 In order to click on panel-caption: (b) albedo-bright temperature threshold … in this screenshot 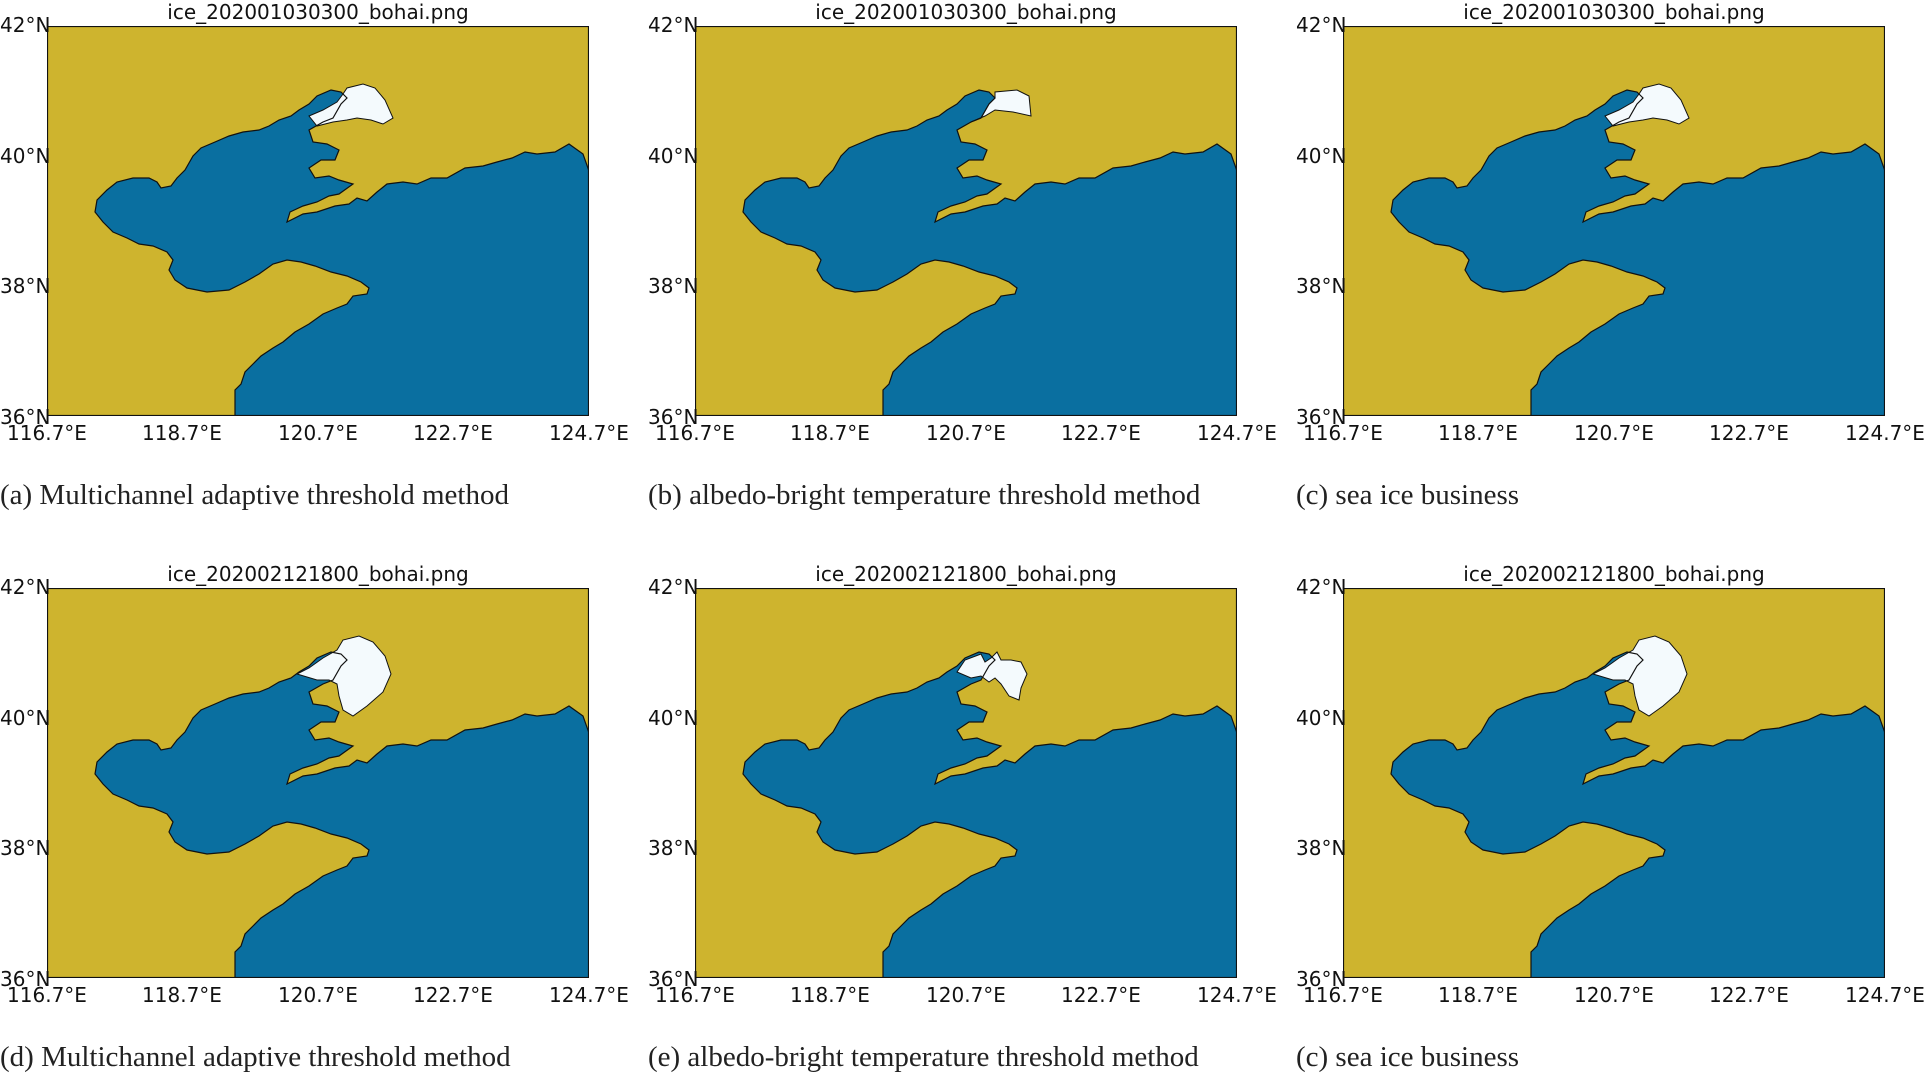, I will do `click(924, 495)`.